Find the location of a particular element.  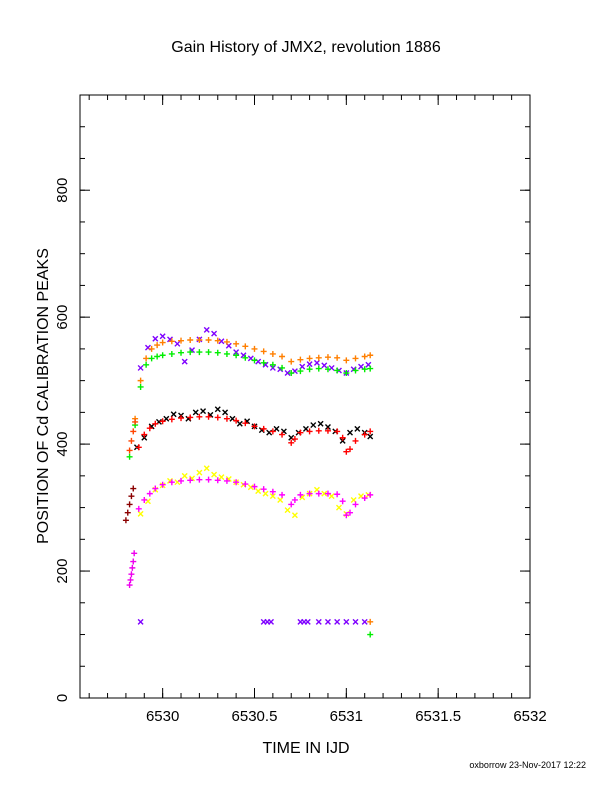

y-axis-label: POSITION OF Cd CALIBRATION PEAKS is located at coordinates (43, 396).